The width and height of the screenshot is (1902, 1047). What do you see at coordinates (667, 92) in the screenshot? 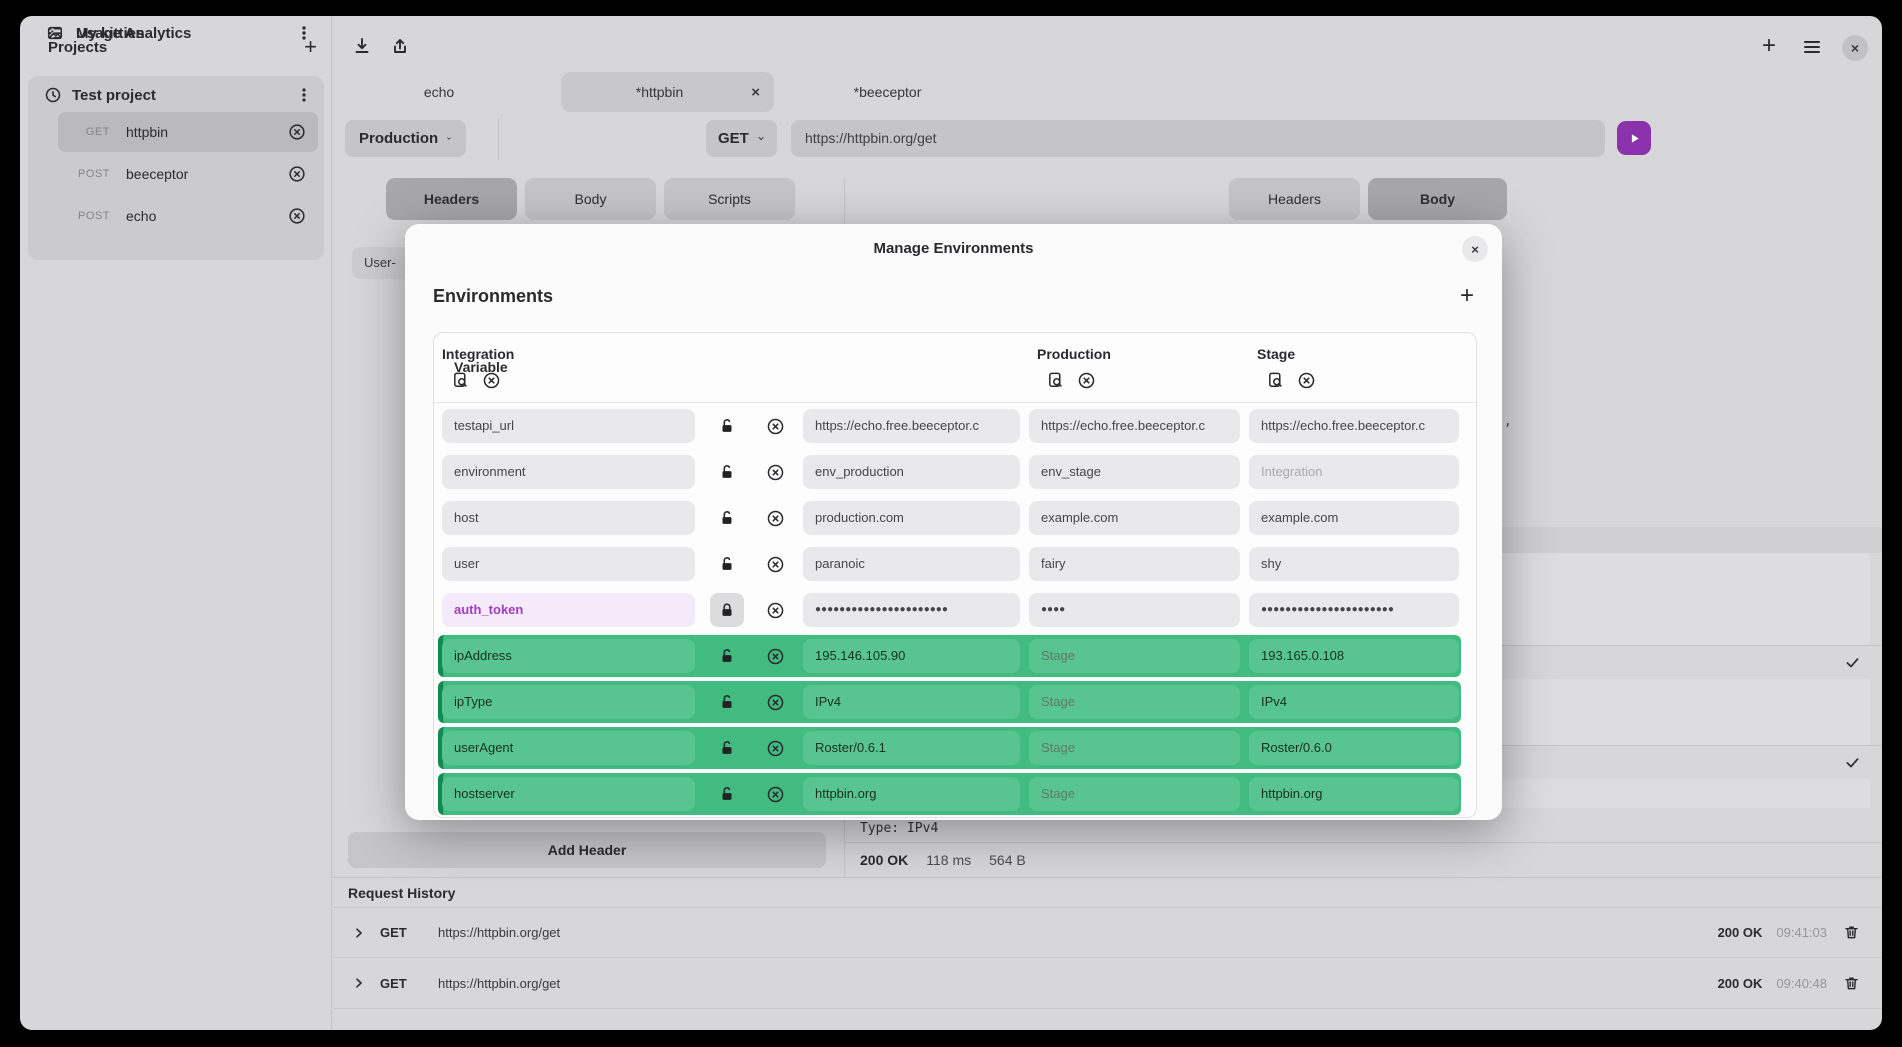
I see `page-tab: *httpbin ×` at bounding box center [667, 92].